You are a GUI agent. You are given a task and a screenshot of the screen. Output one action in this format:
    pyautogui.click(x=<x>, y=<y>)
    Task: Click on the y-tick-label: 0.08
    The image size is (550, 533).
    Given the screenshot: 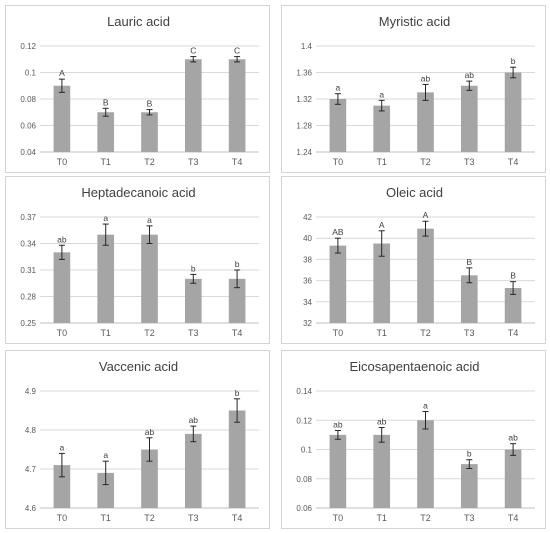 What is the action you would take?
    pyautogui.click(x=304, y=479)
    